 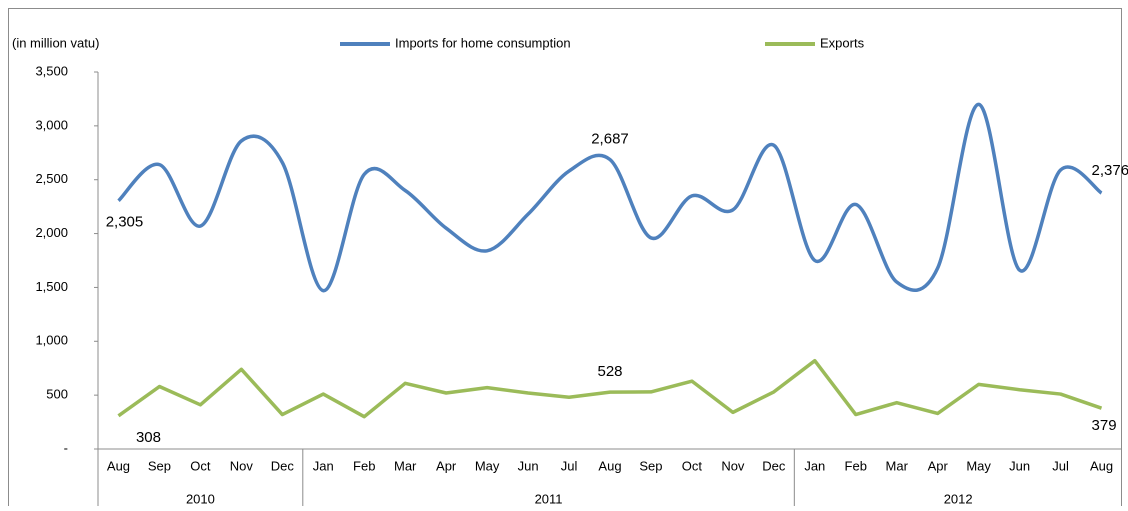 What do you see at coordinates (483, 42) in the screenshot?
I see `legend-label: Imports for home consumption` at bounding box center [483, 42].